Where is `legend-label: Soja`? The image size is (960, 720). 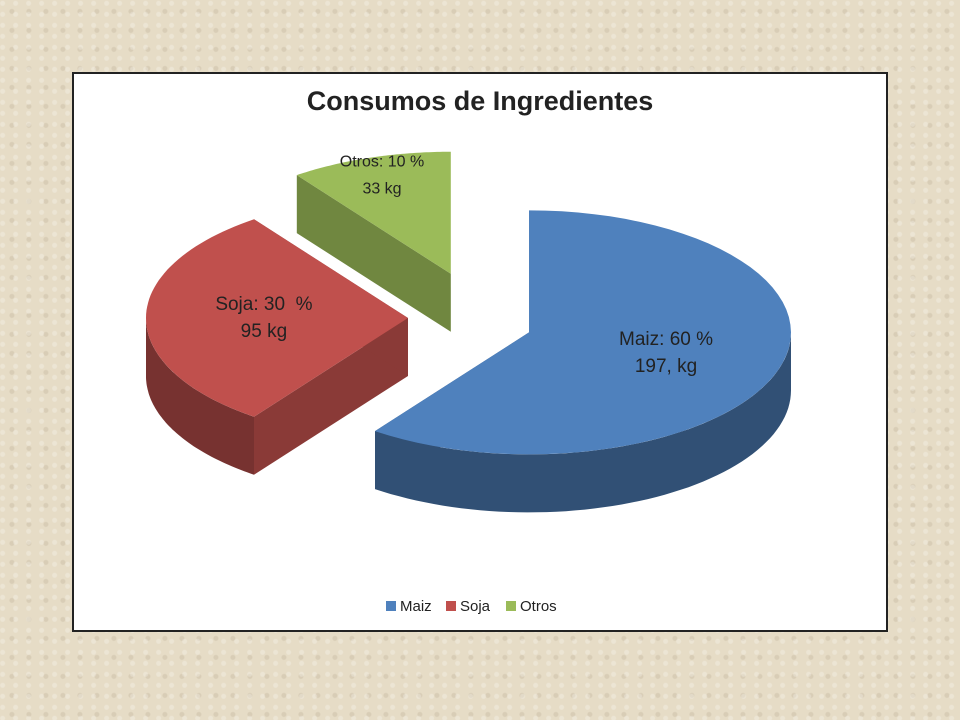
legend-label: Soja is located at coordinates (475, 606).